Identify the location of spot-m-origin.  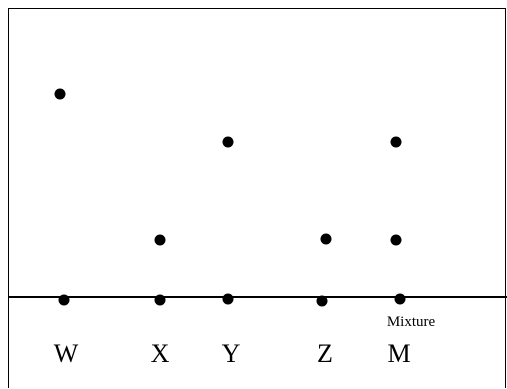
(400, 299).